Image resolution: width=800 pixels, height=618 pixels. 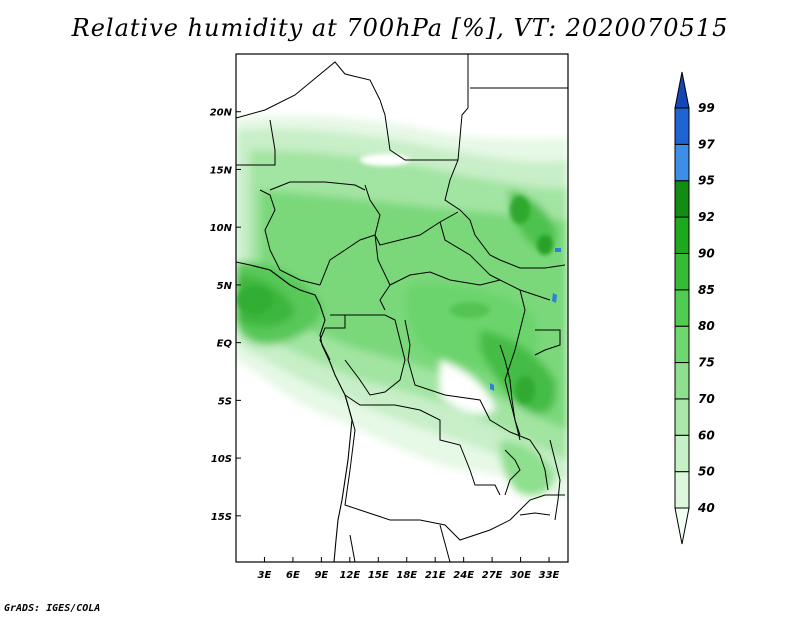 What do you see at coordinates (549, 575) in the screenshot?
I see `lon-tick-label: 33E` at bounding box center [549, 575].